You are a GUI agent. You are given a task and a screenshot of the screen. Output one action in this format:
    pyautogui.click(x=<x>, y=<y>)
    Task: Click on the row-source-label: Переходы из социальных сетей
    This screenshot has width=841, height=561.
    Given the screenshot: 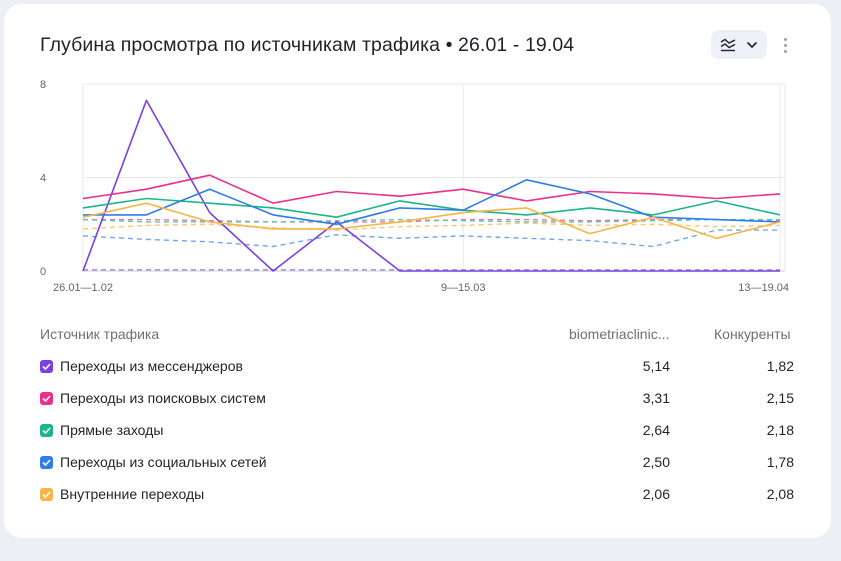 What is the action you would take?
    pyautogui.click(x=163, y=462)
    